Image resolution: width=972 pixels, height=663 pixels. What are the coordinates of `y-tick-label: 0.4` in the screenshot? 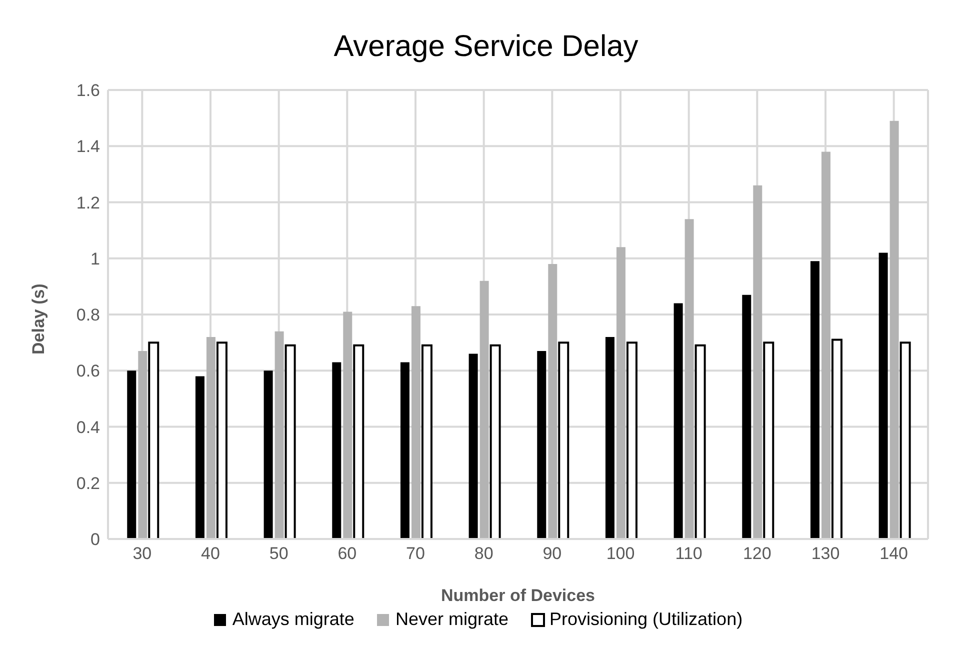 It's located at (88, 427).